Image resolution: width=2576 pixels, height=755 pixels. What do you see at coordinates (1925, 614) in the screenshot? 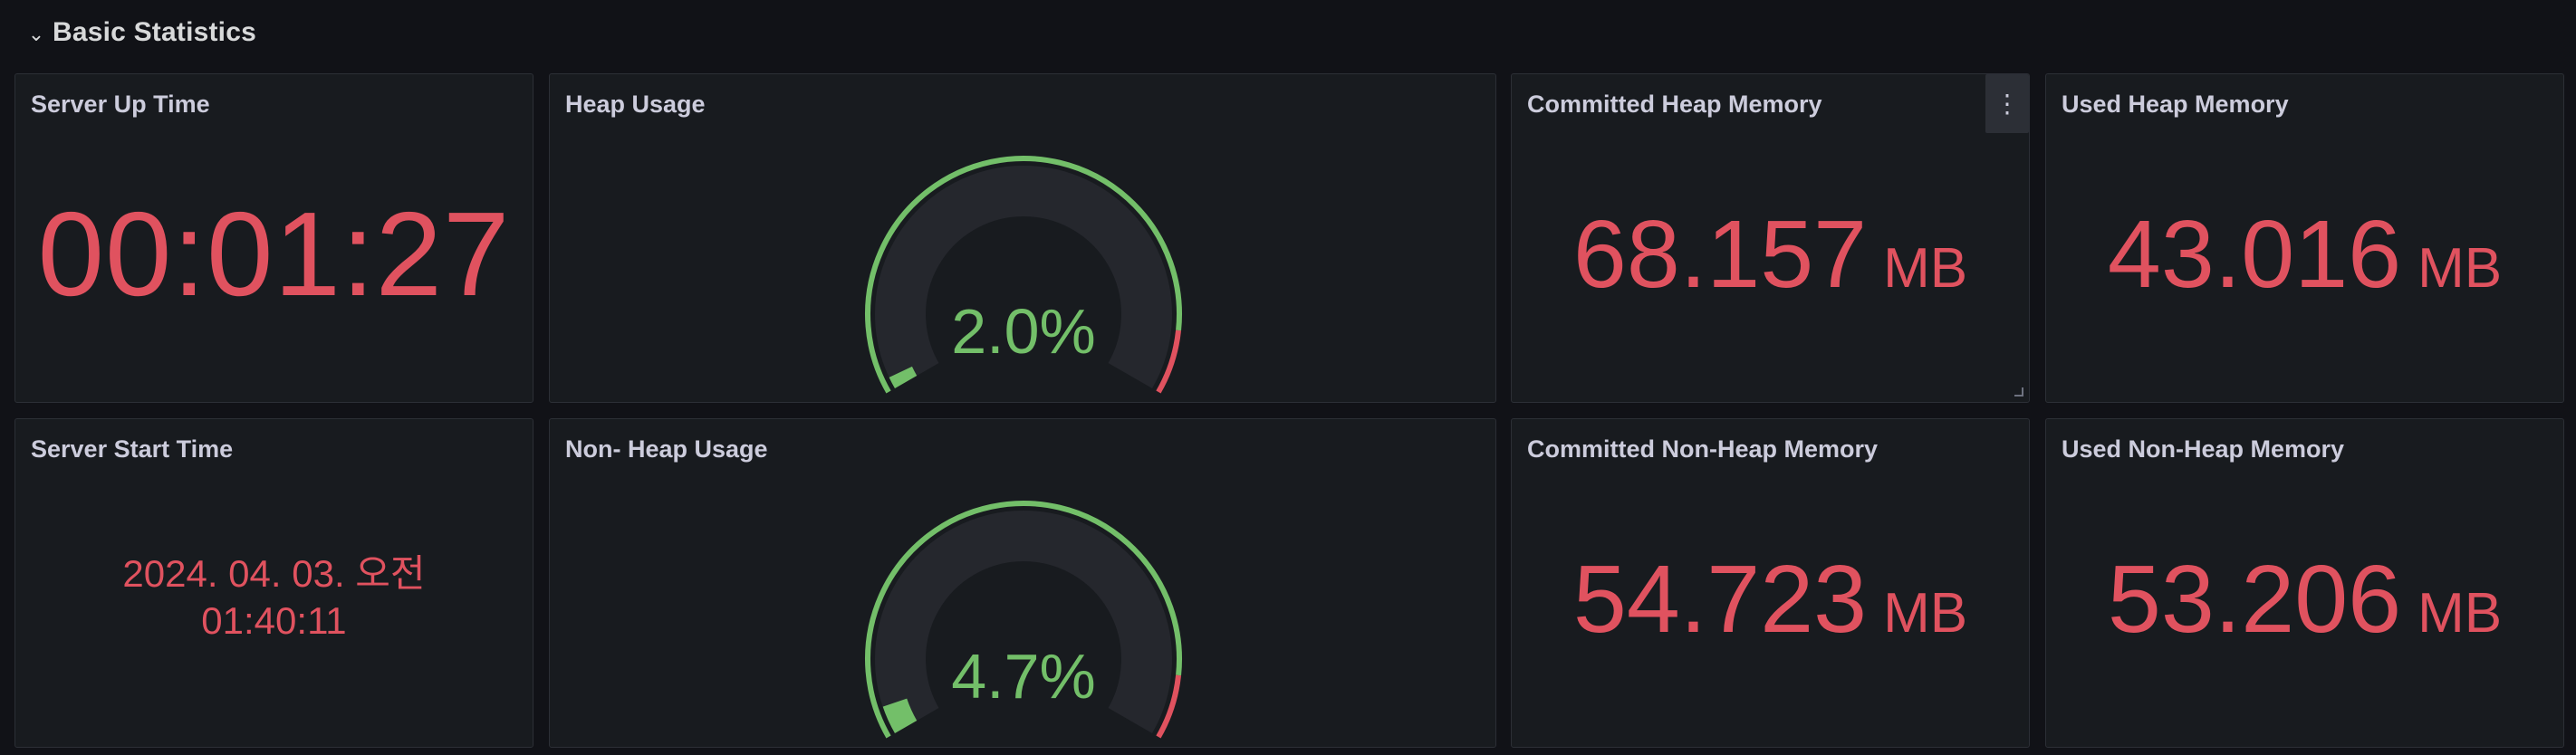
I see `committed-non-heap-unit: MB` at bounding box center [1925, 614].